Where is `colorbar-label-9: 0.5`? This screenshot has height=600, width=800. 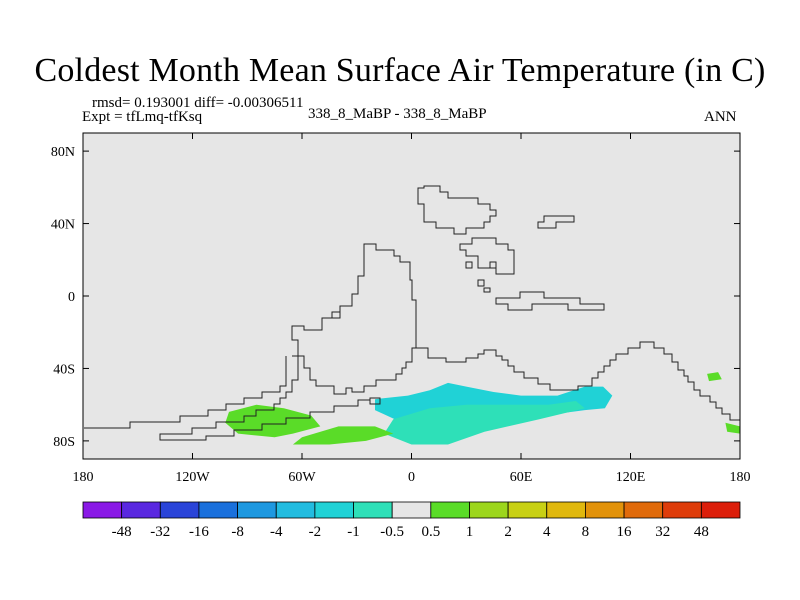 colorbar-label-9: 0.5 is located at coordinates (430, 532).